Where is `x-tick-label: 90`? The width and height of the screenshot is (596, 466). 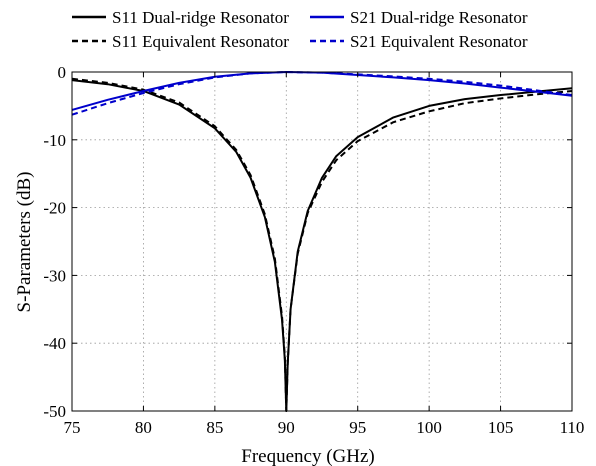 x-tick-label: 90 is located at coordinates (286, 427).